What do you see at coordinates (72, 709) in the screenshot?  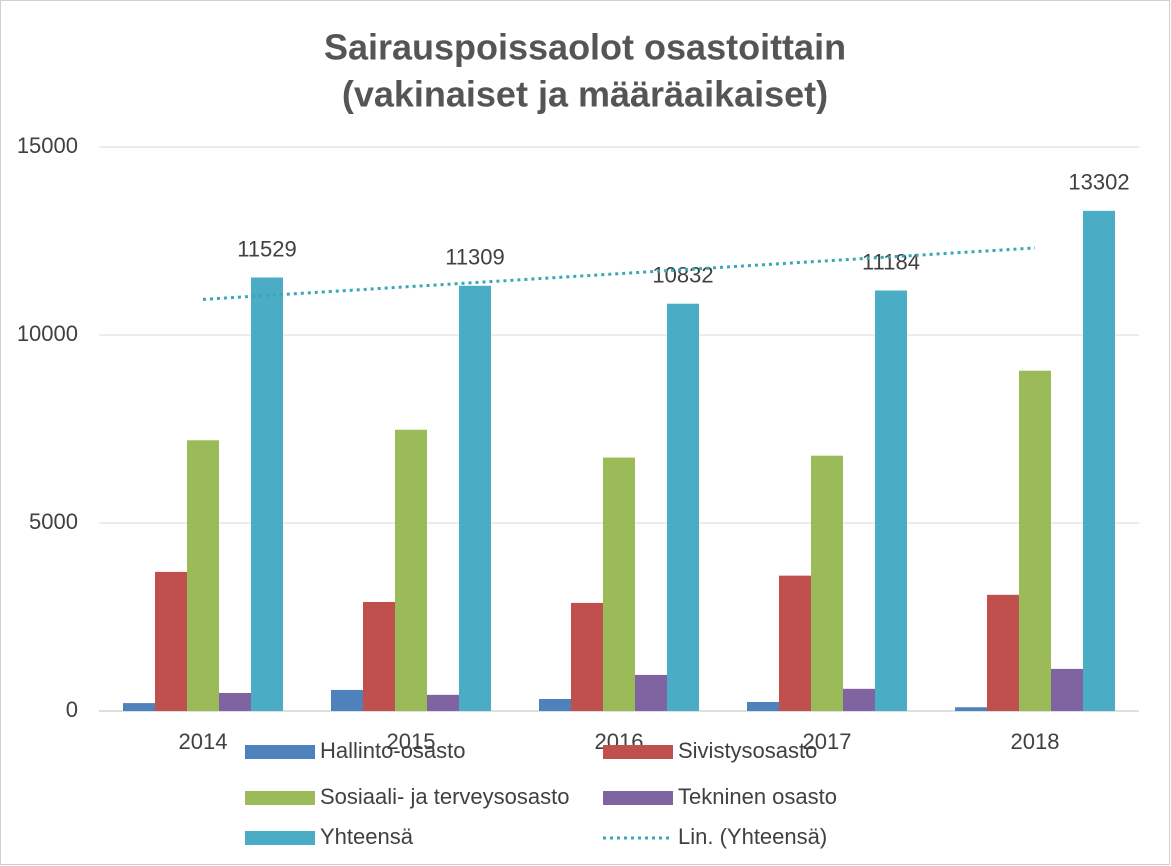 I see `y-tick-label: 0` at bounding box center [72, 709].